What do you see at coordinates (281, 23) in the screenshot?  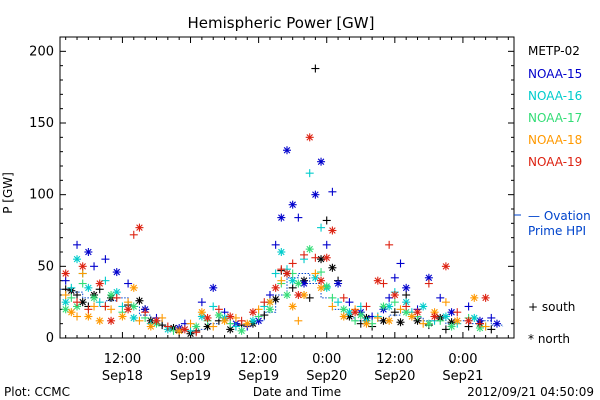 I see `chart-title: Hemispheric Power [GW]` at bounding box center [281, 23].